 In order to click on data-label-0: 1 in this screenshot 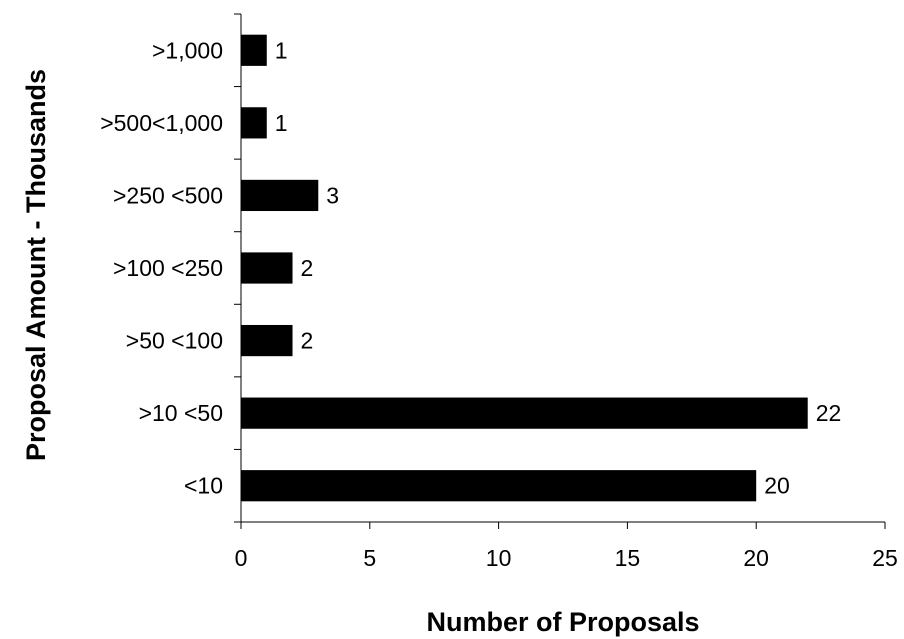, I will do `click(281, 50)`.